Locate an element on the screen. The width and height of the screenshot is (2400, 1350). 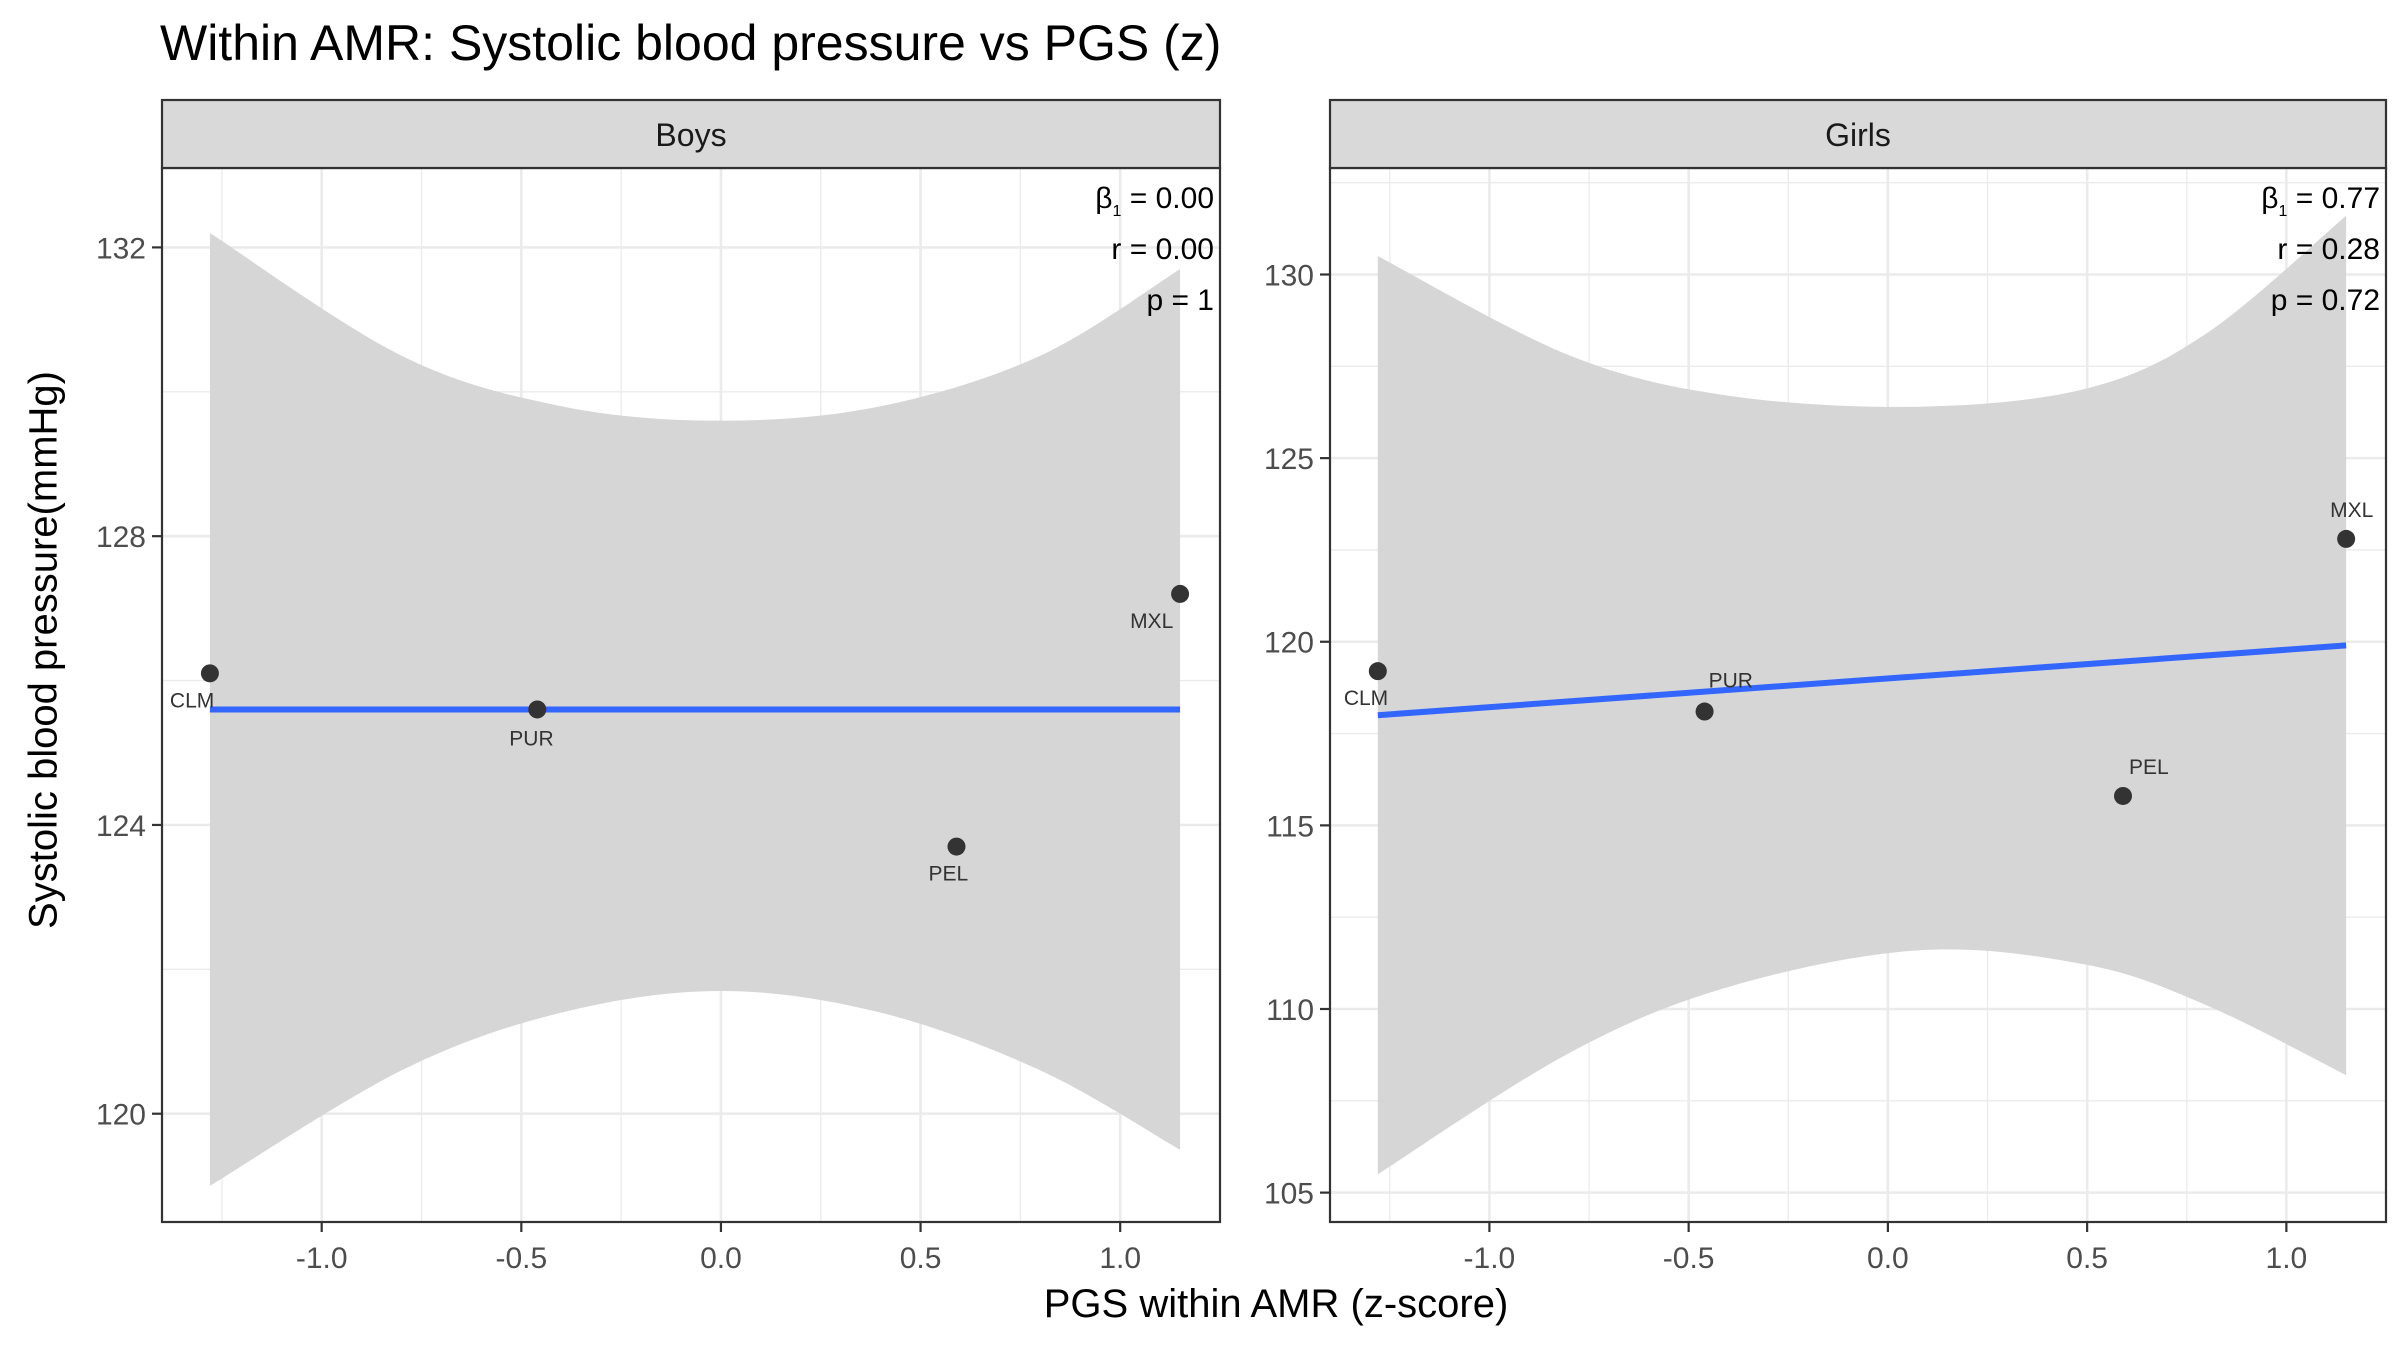
p-annotation: p = 0.72 is located at coordinates (2325, 300).